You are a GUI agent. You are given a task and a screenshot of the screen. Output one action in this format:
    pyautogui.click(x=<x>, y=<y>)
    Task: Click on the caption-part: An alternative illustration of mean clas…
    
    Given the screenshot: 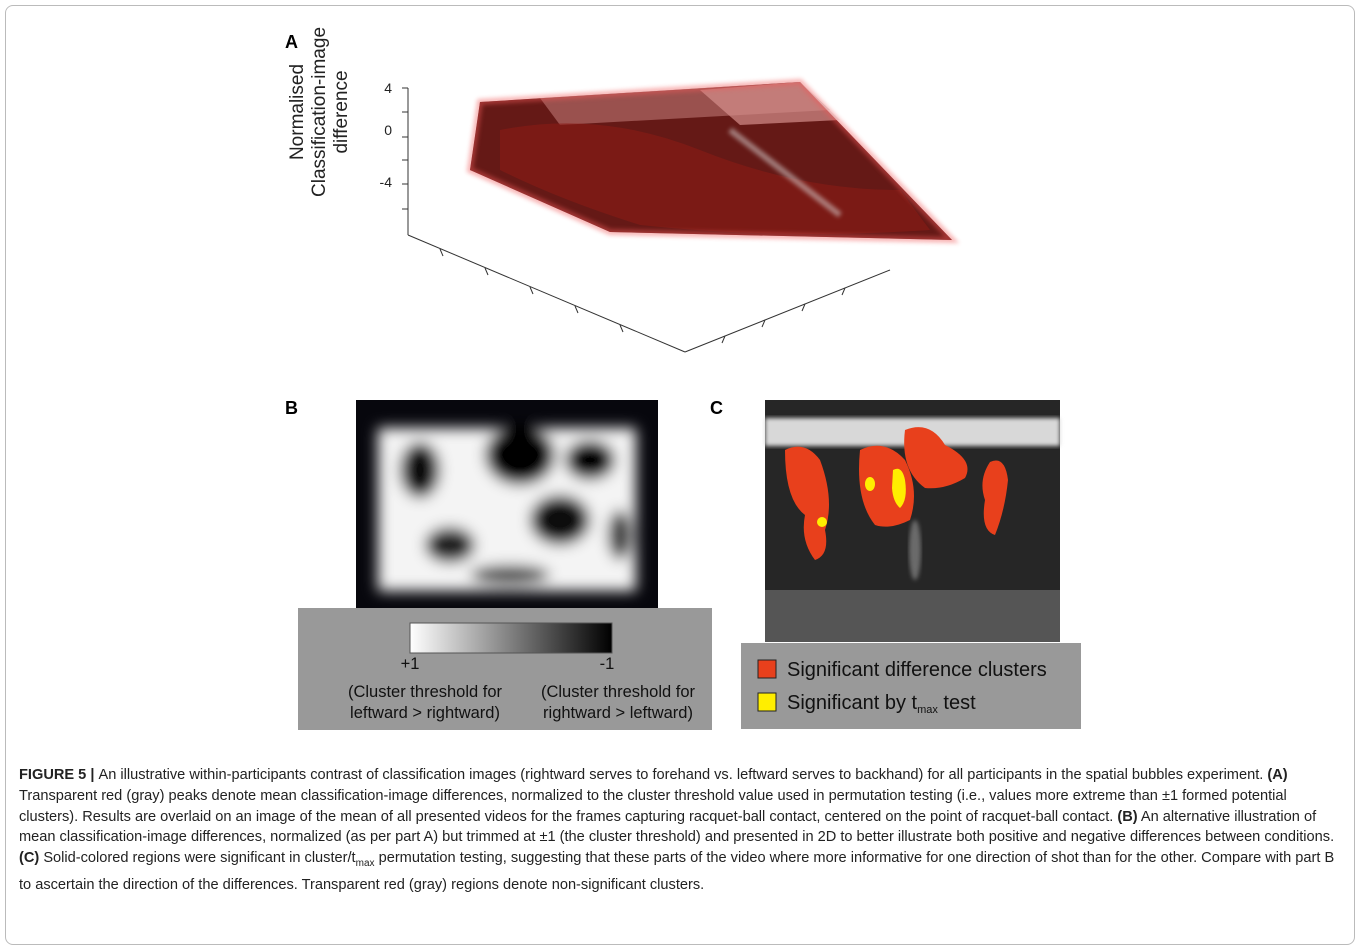 What is the action you would take?
    pyautogui.click(x=677, y=827)
    